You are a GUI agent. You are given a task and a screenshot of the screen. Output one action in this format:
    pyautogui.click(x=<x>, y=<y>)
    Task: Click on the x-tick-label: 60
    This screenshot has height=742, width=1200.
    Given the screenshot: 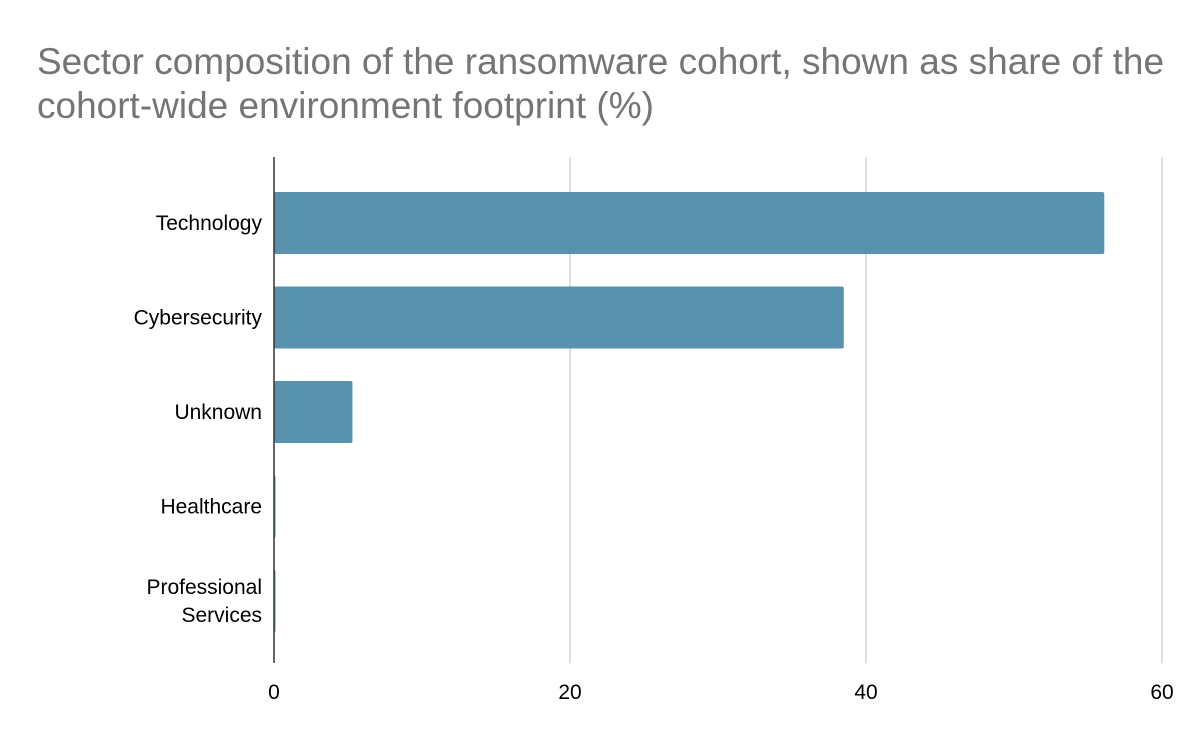 What is the action you would take?
    pyautogui.click(x=1161, y=692)
    